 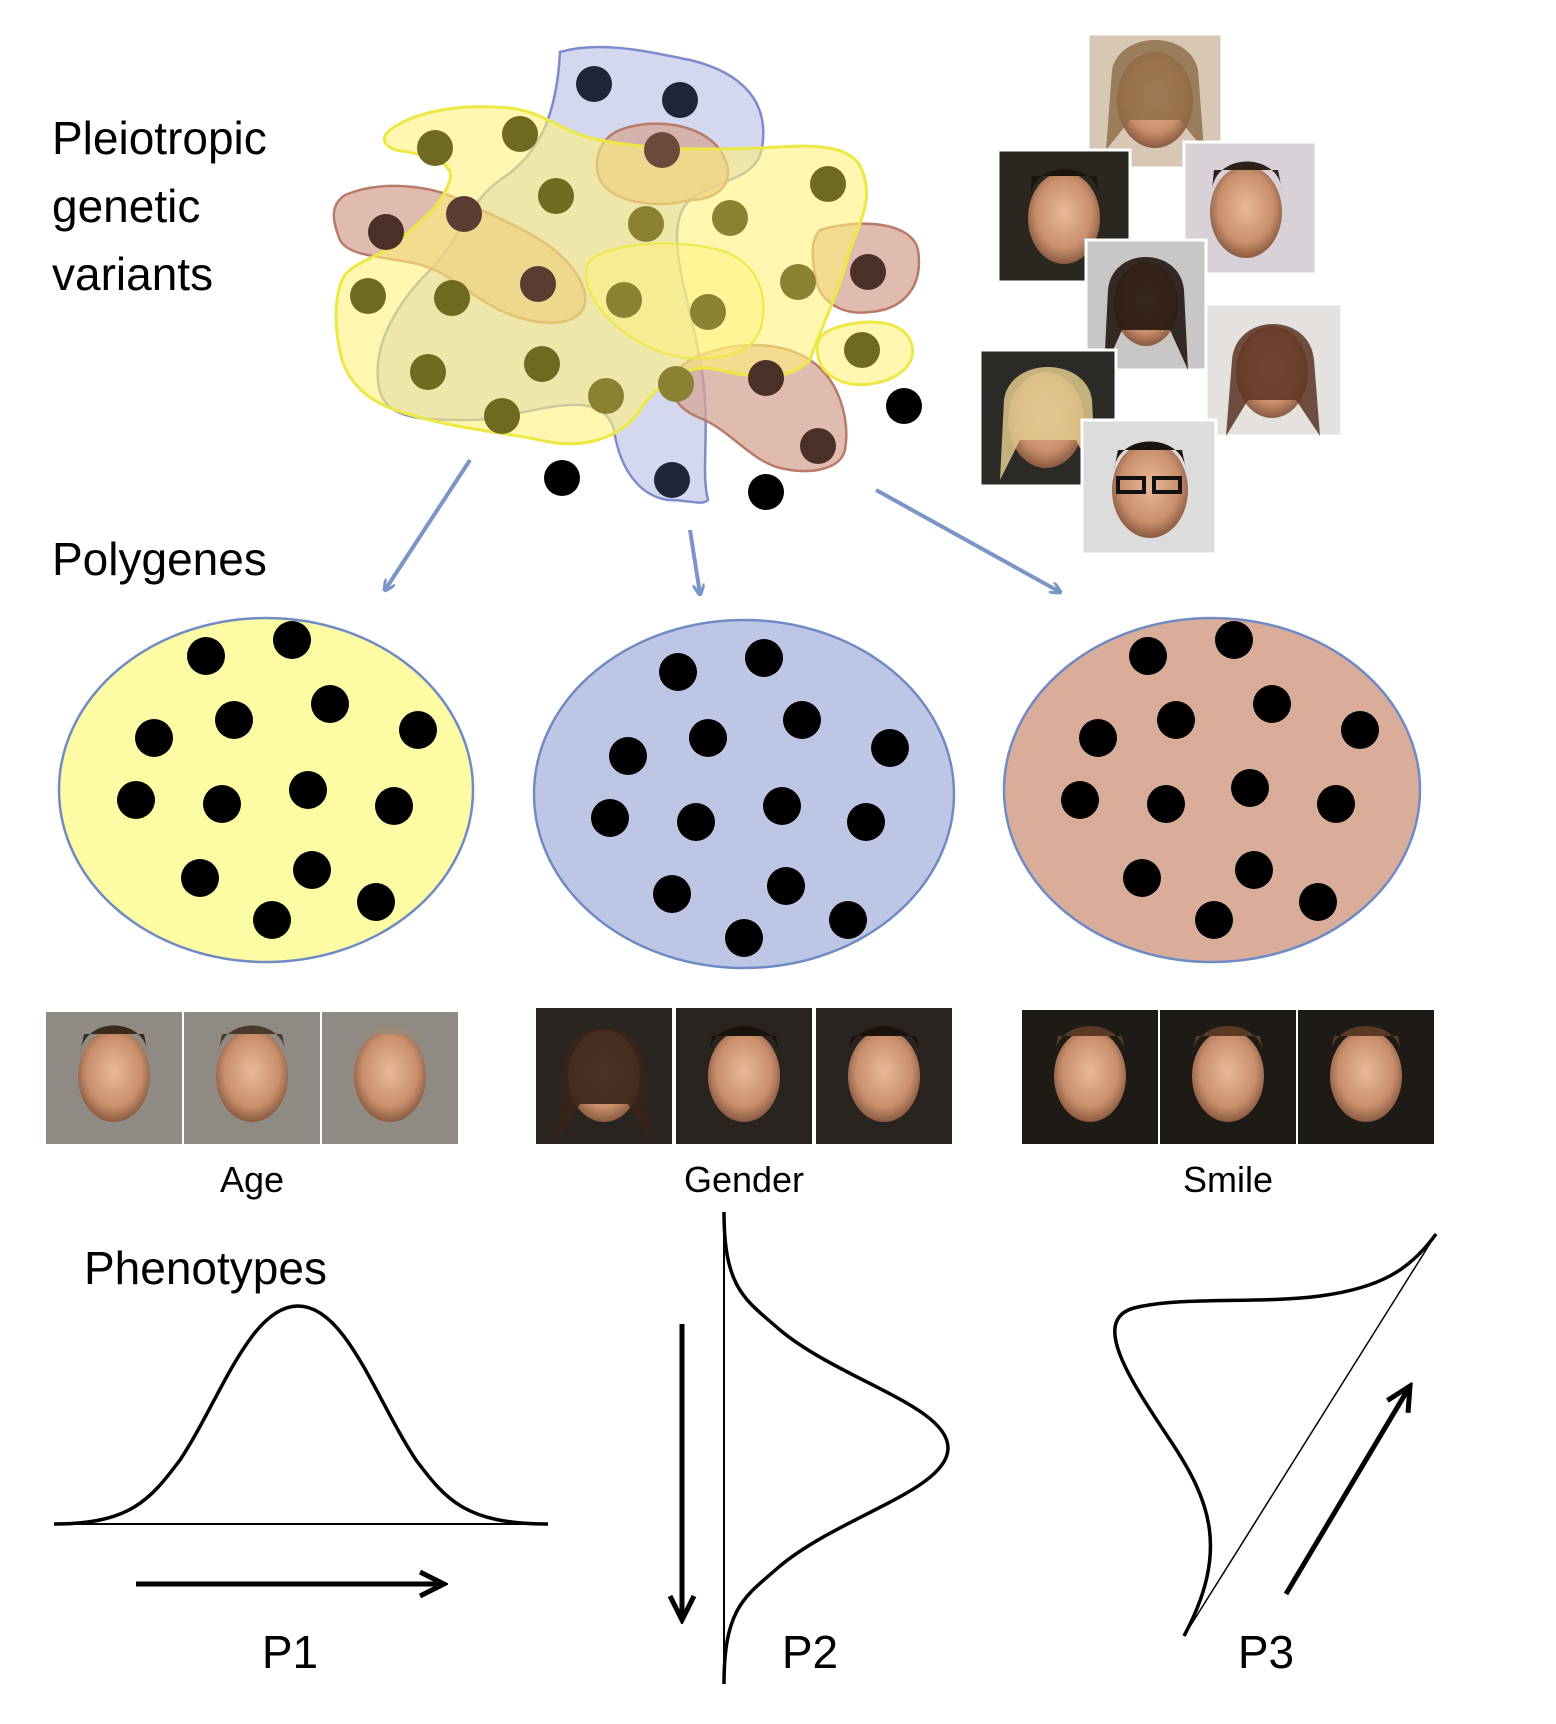 I want to click on split-arrows, so click(x=722, y=526).